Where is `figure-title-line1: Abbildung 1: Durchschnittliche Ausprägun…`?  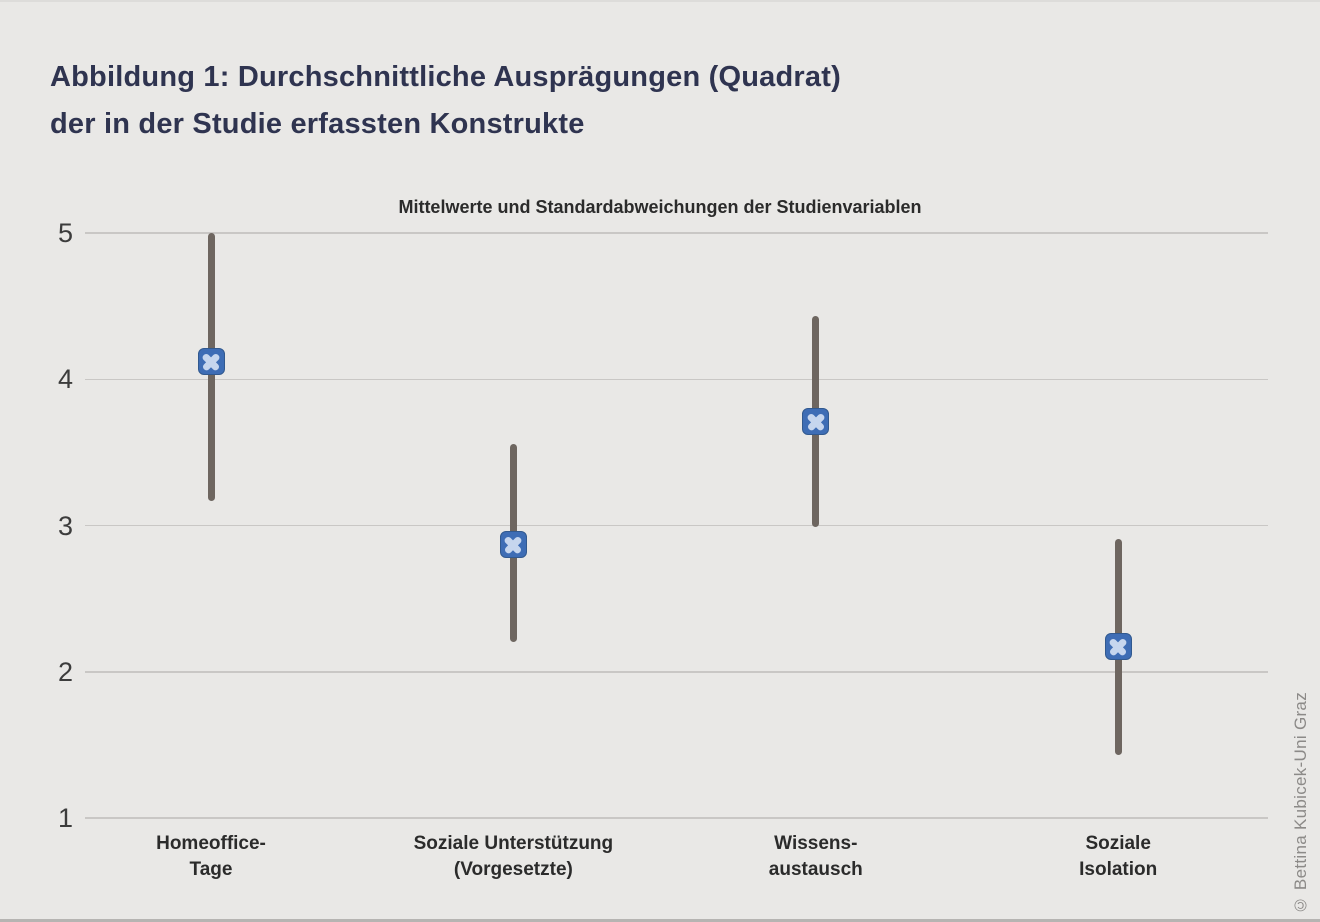 figure-title-line1: Abbildung 1: Durchschnittliche Ausprägun… is located at coordinates (445, 77).